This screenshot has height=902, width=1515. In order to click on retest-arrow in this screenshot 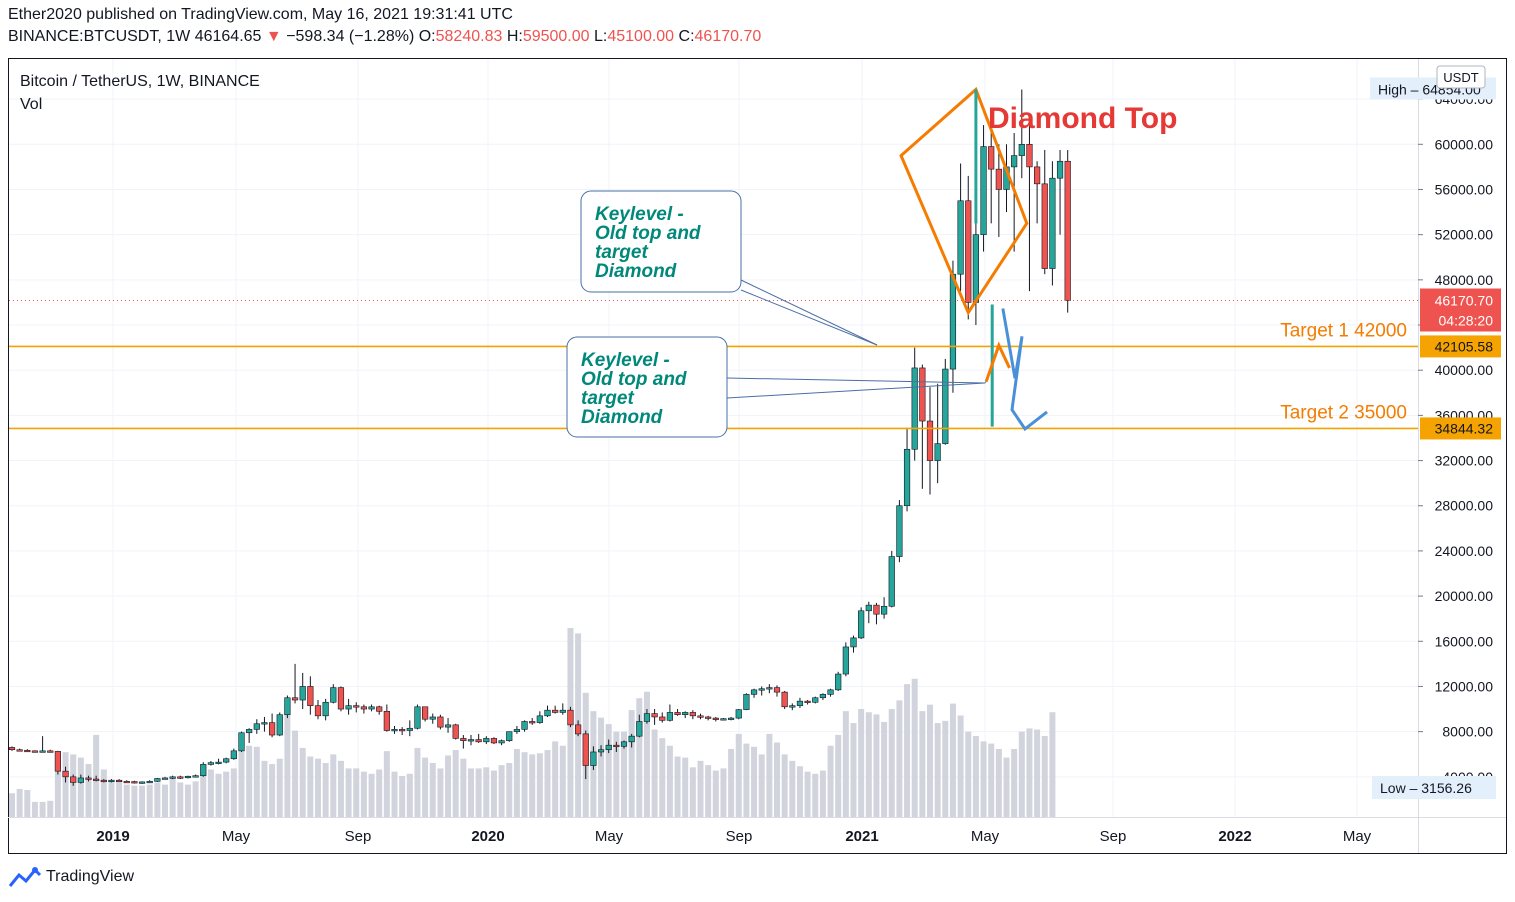, I will do `click(997, 361)`.